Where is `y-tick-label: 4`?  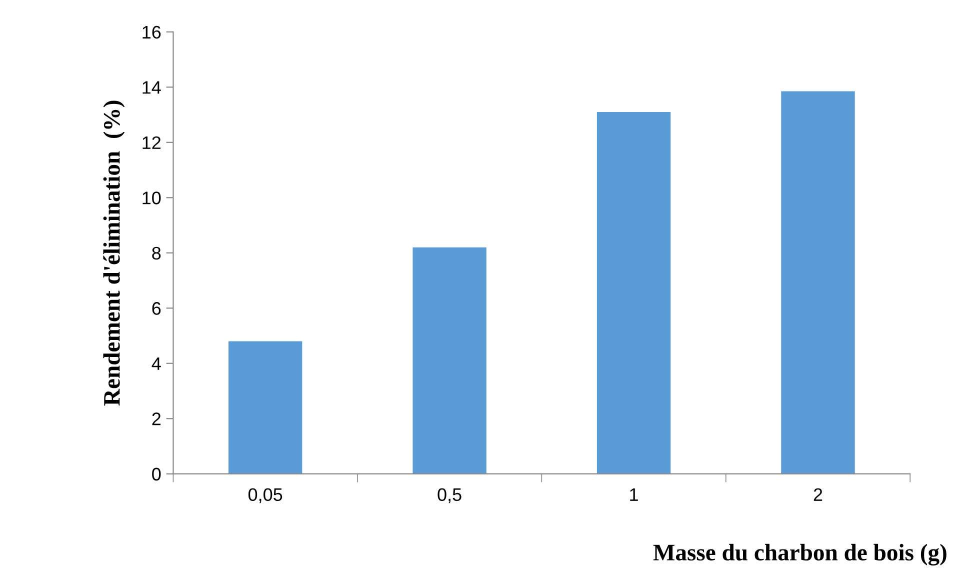
y-tick-label: 4 is located at coordinates (156, 363).